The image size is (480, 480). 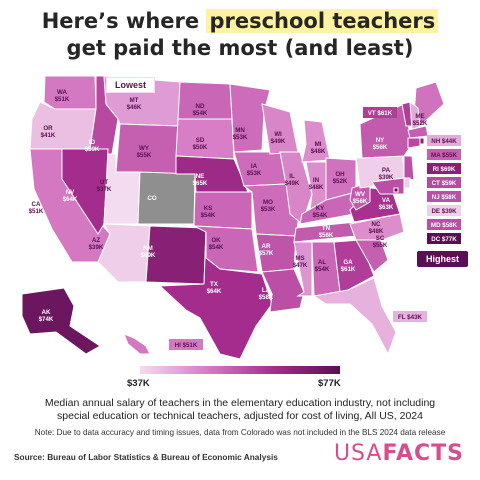 I want to click on logo-part-2: FACTS, so click(x=423, y=453).